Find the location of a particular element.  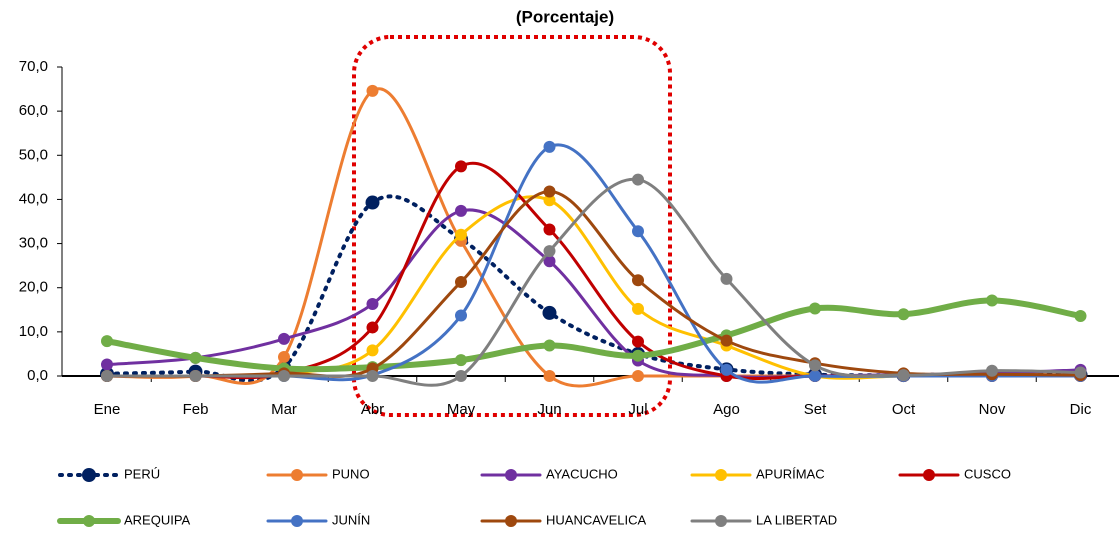

x-tick-label: Nov is located at coordinates (992, 409).